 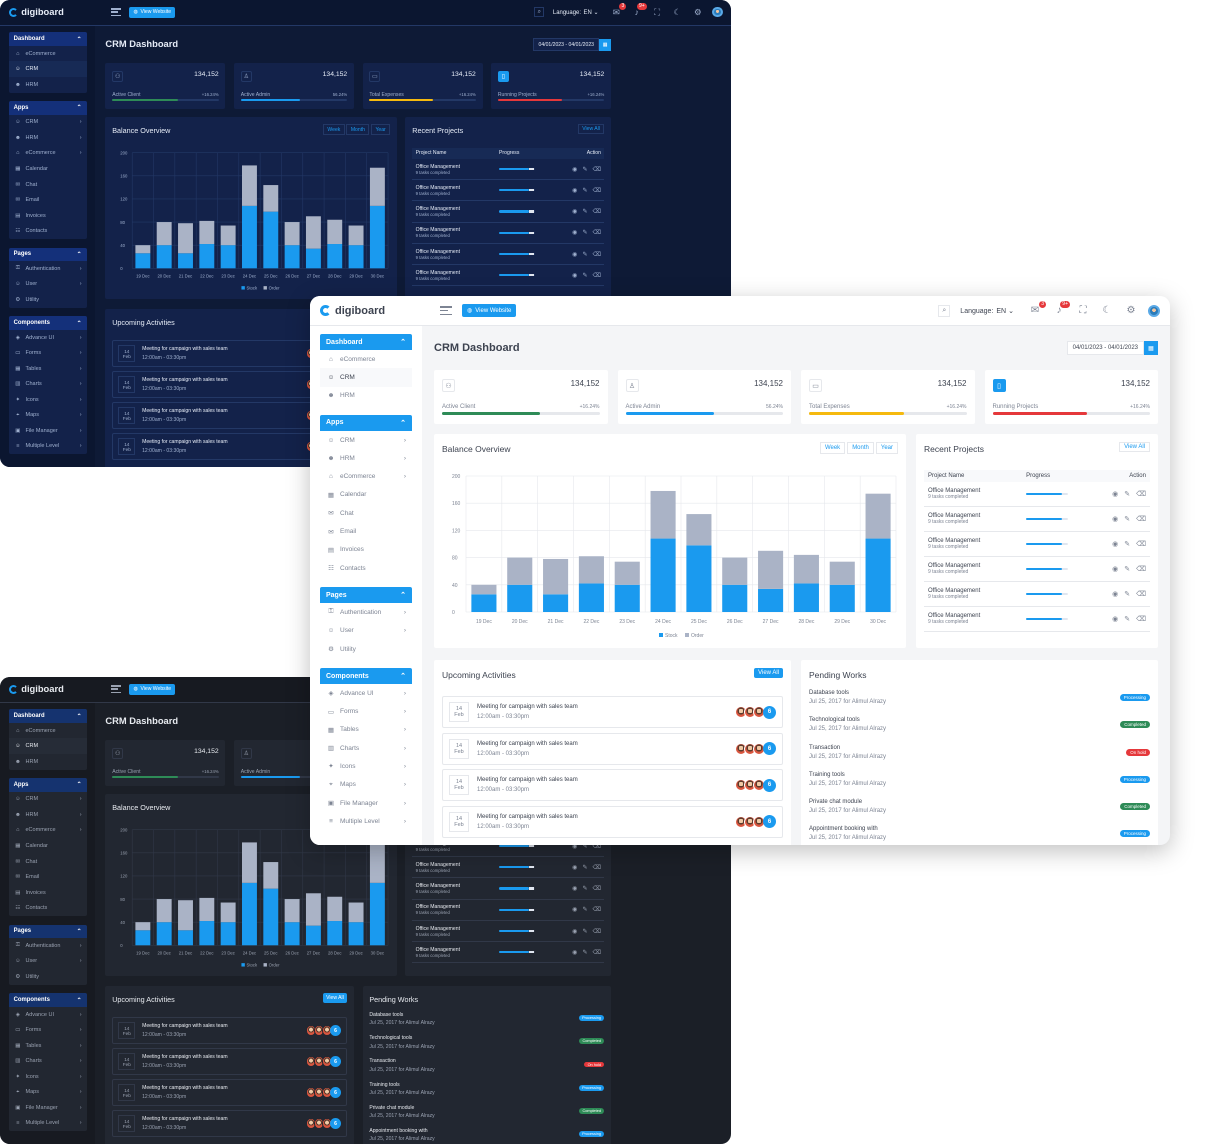 I want to click on bell-icon: ♪9+, so click(x=639, y=10).